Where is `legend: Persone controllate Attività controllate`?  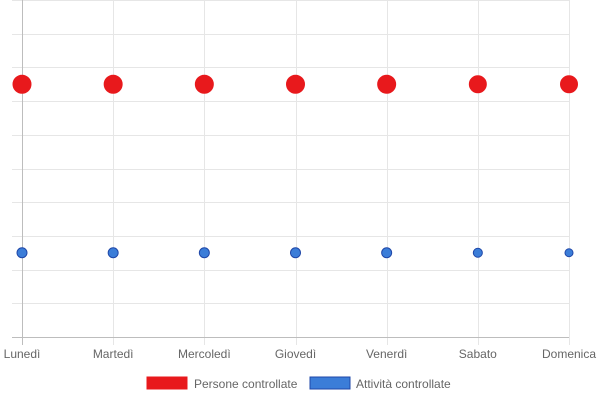 legend: Persone controllate Attività controllate is located at coordinates (298, 383).